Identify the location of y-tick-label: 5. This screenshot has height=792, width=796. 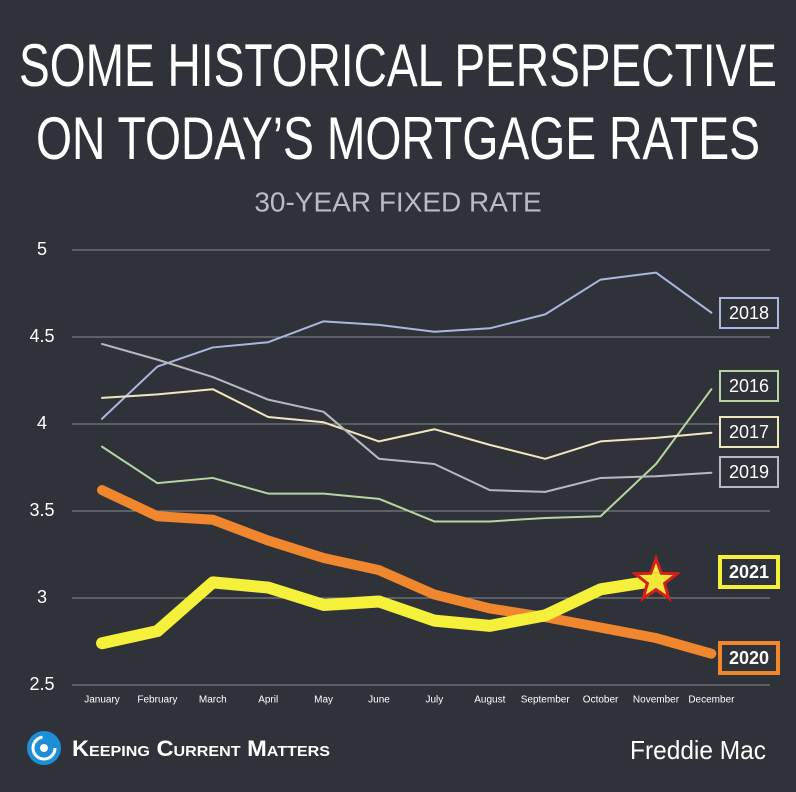
(42, 249).